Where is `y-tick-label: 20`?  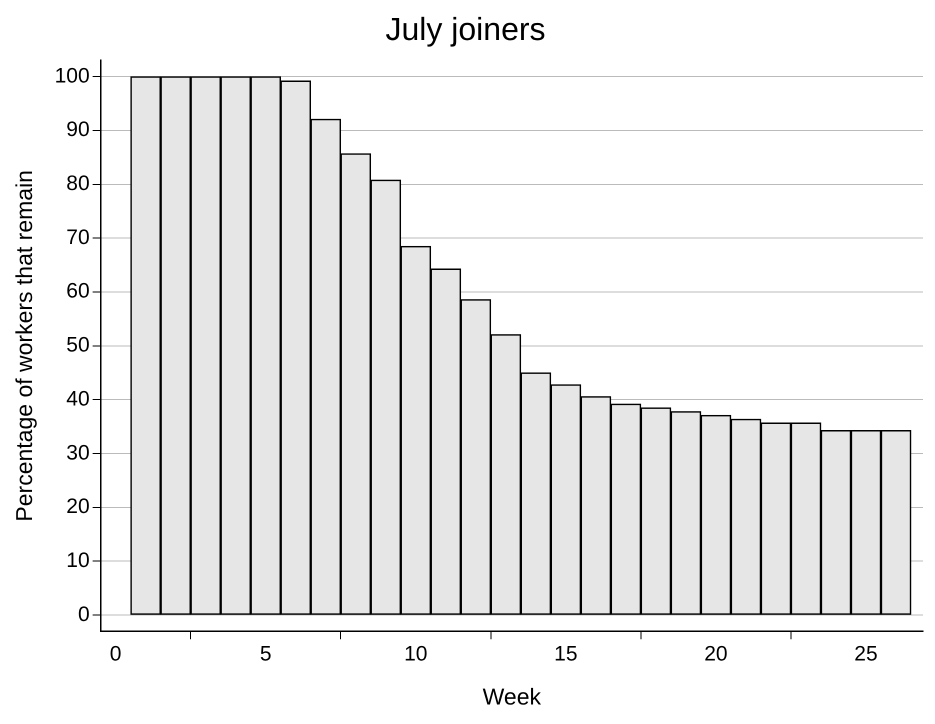
y-tick-label: 20 is located at coordinates (78, 506).